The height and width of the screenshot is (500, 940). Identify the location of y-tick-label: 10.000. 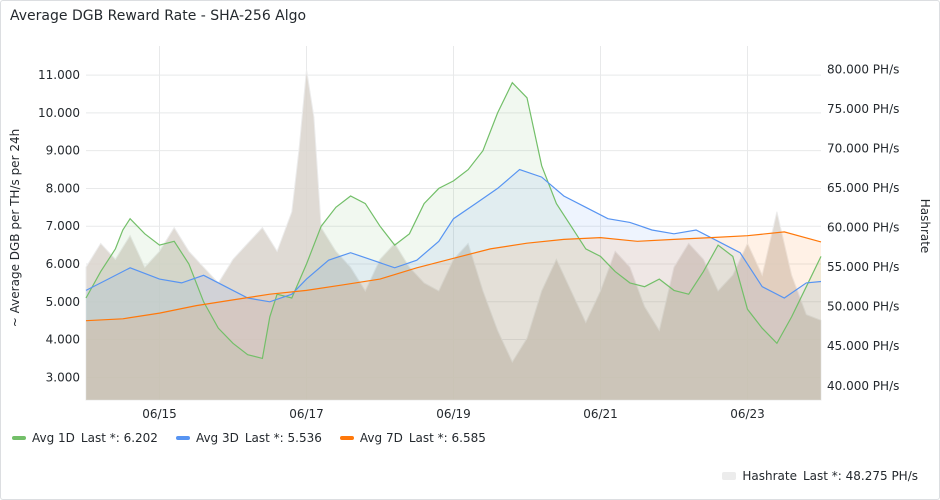
(59, 113).